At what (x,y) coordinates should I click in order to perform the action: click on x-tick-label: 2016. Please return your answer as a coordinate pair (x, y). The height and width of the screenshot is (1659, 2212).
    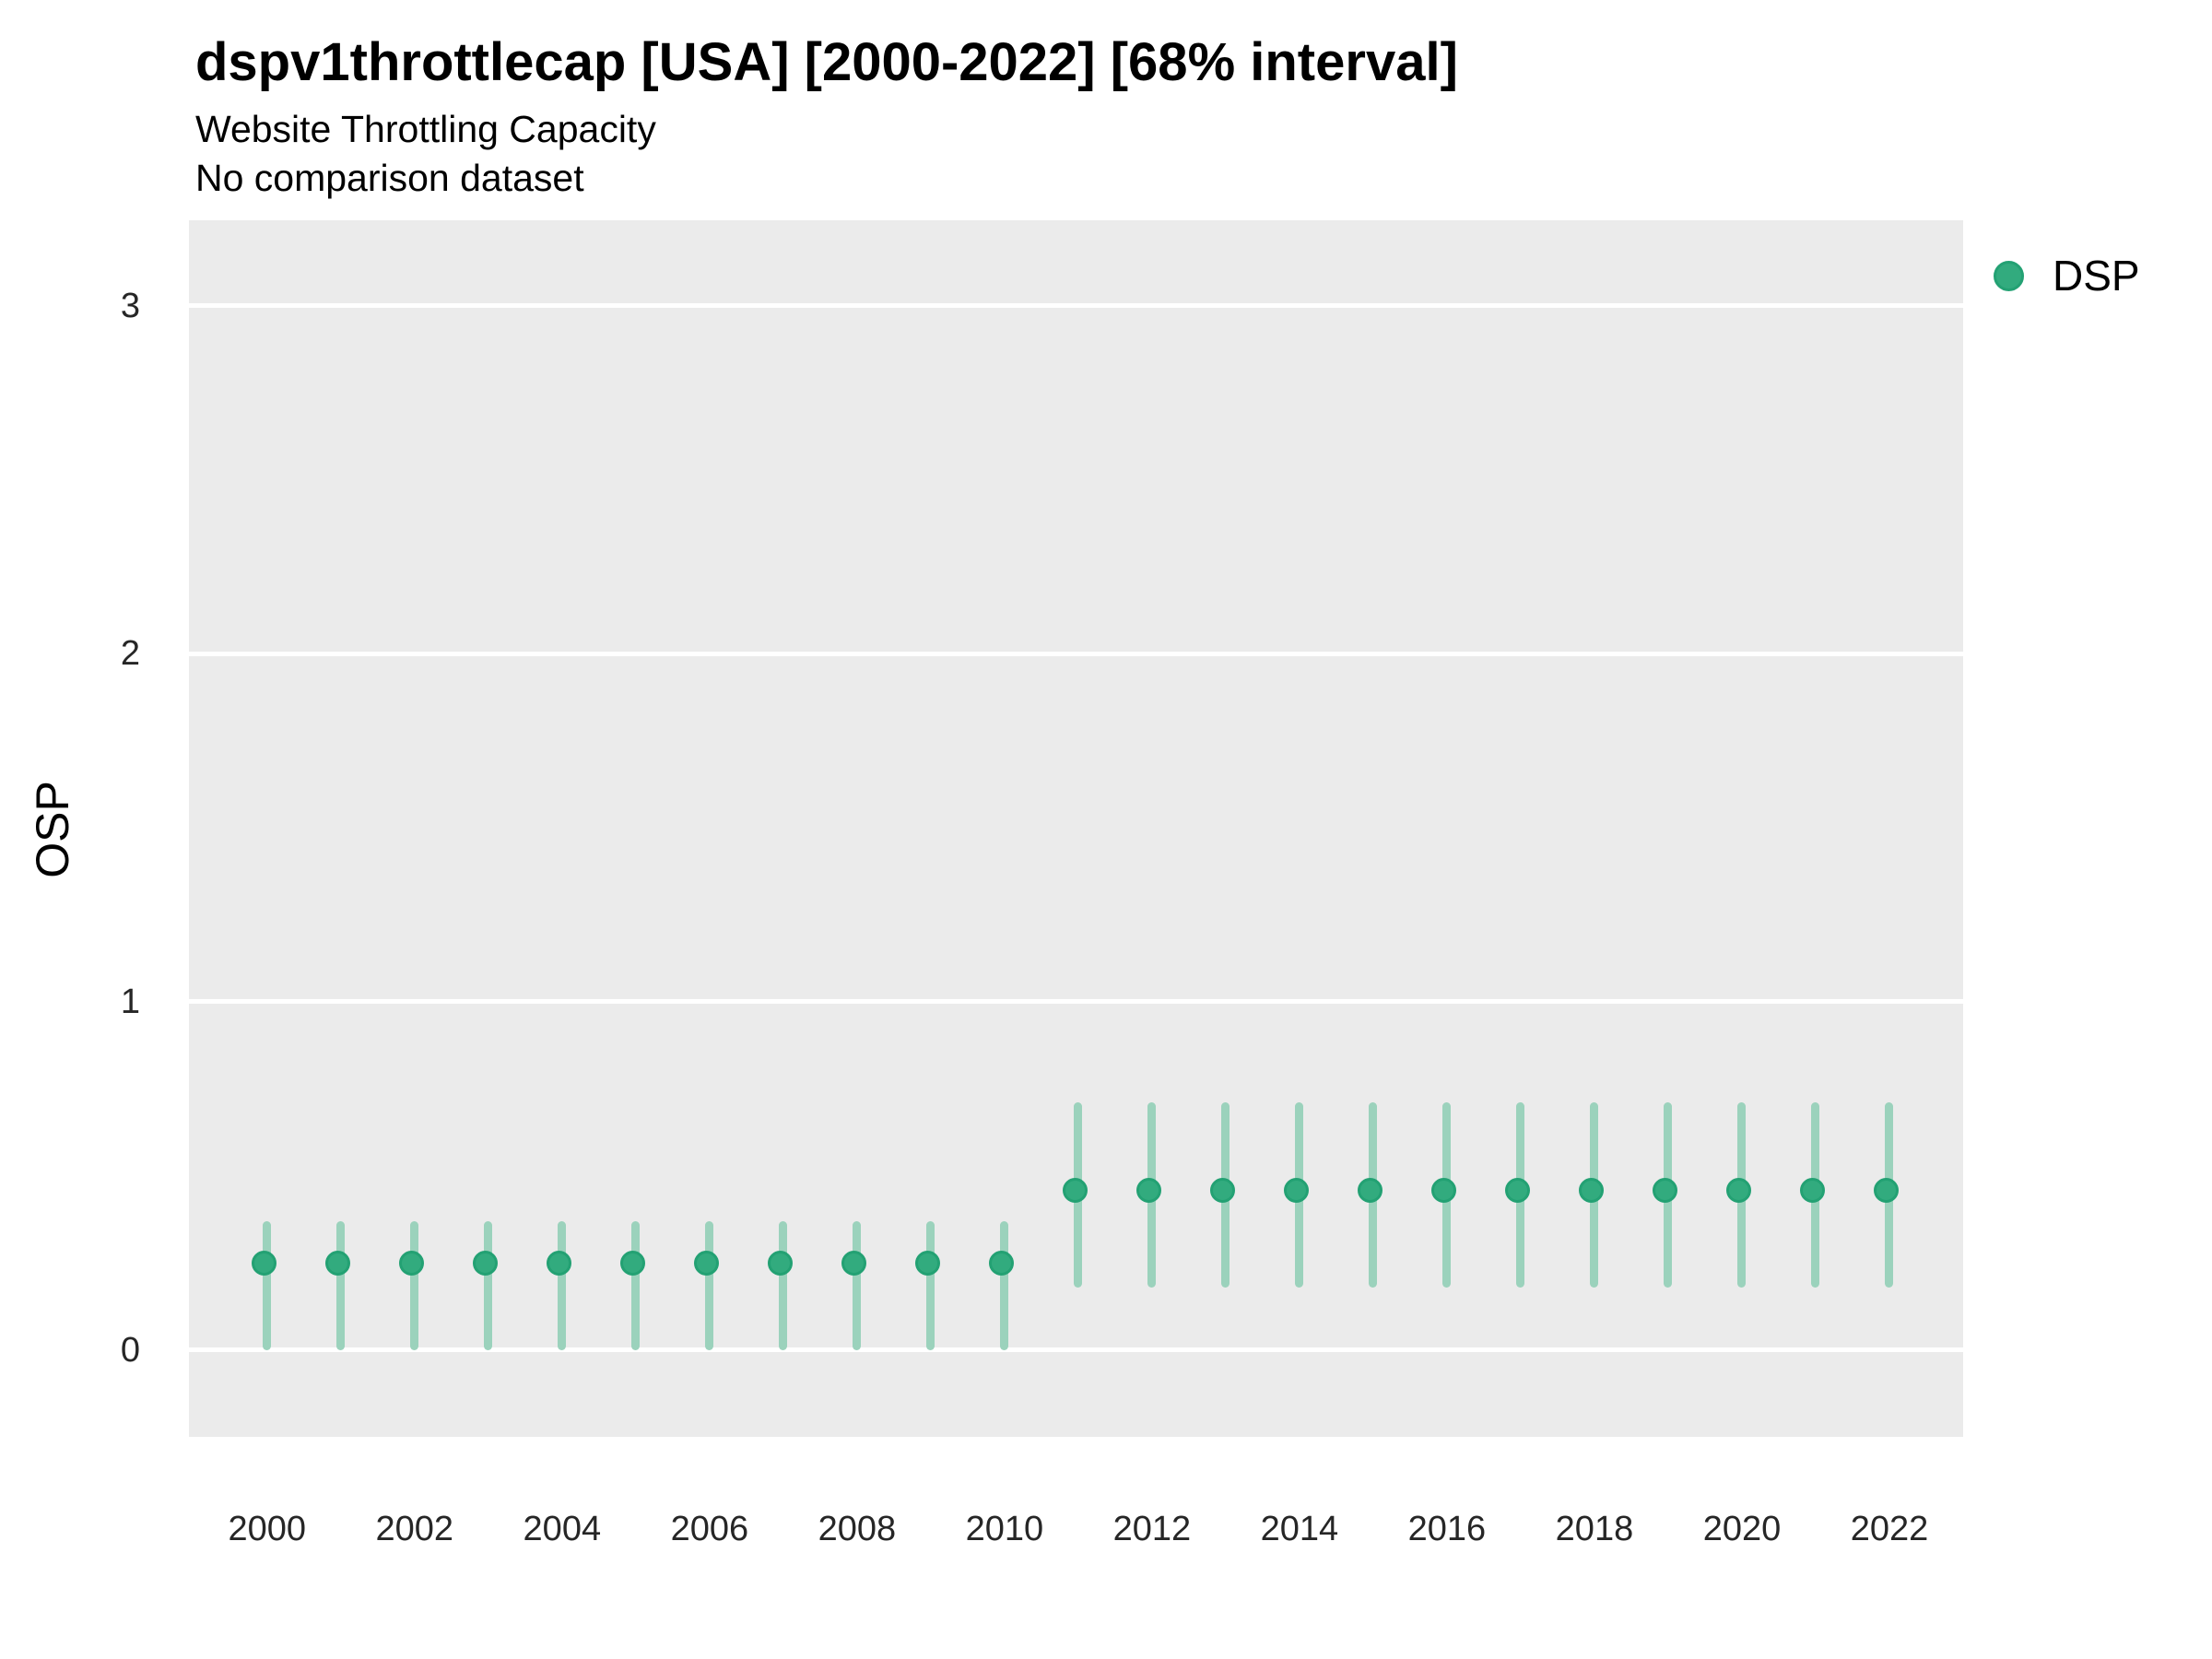
    Looking at the image, I should click on (1447, 1529).